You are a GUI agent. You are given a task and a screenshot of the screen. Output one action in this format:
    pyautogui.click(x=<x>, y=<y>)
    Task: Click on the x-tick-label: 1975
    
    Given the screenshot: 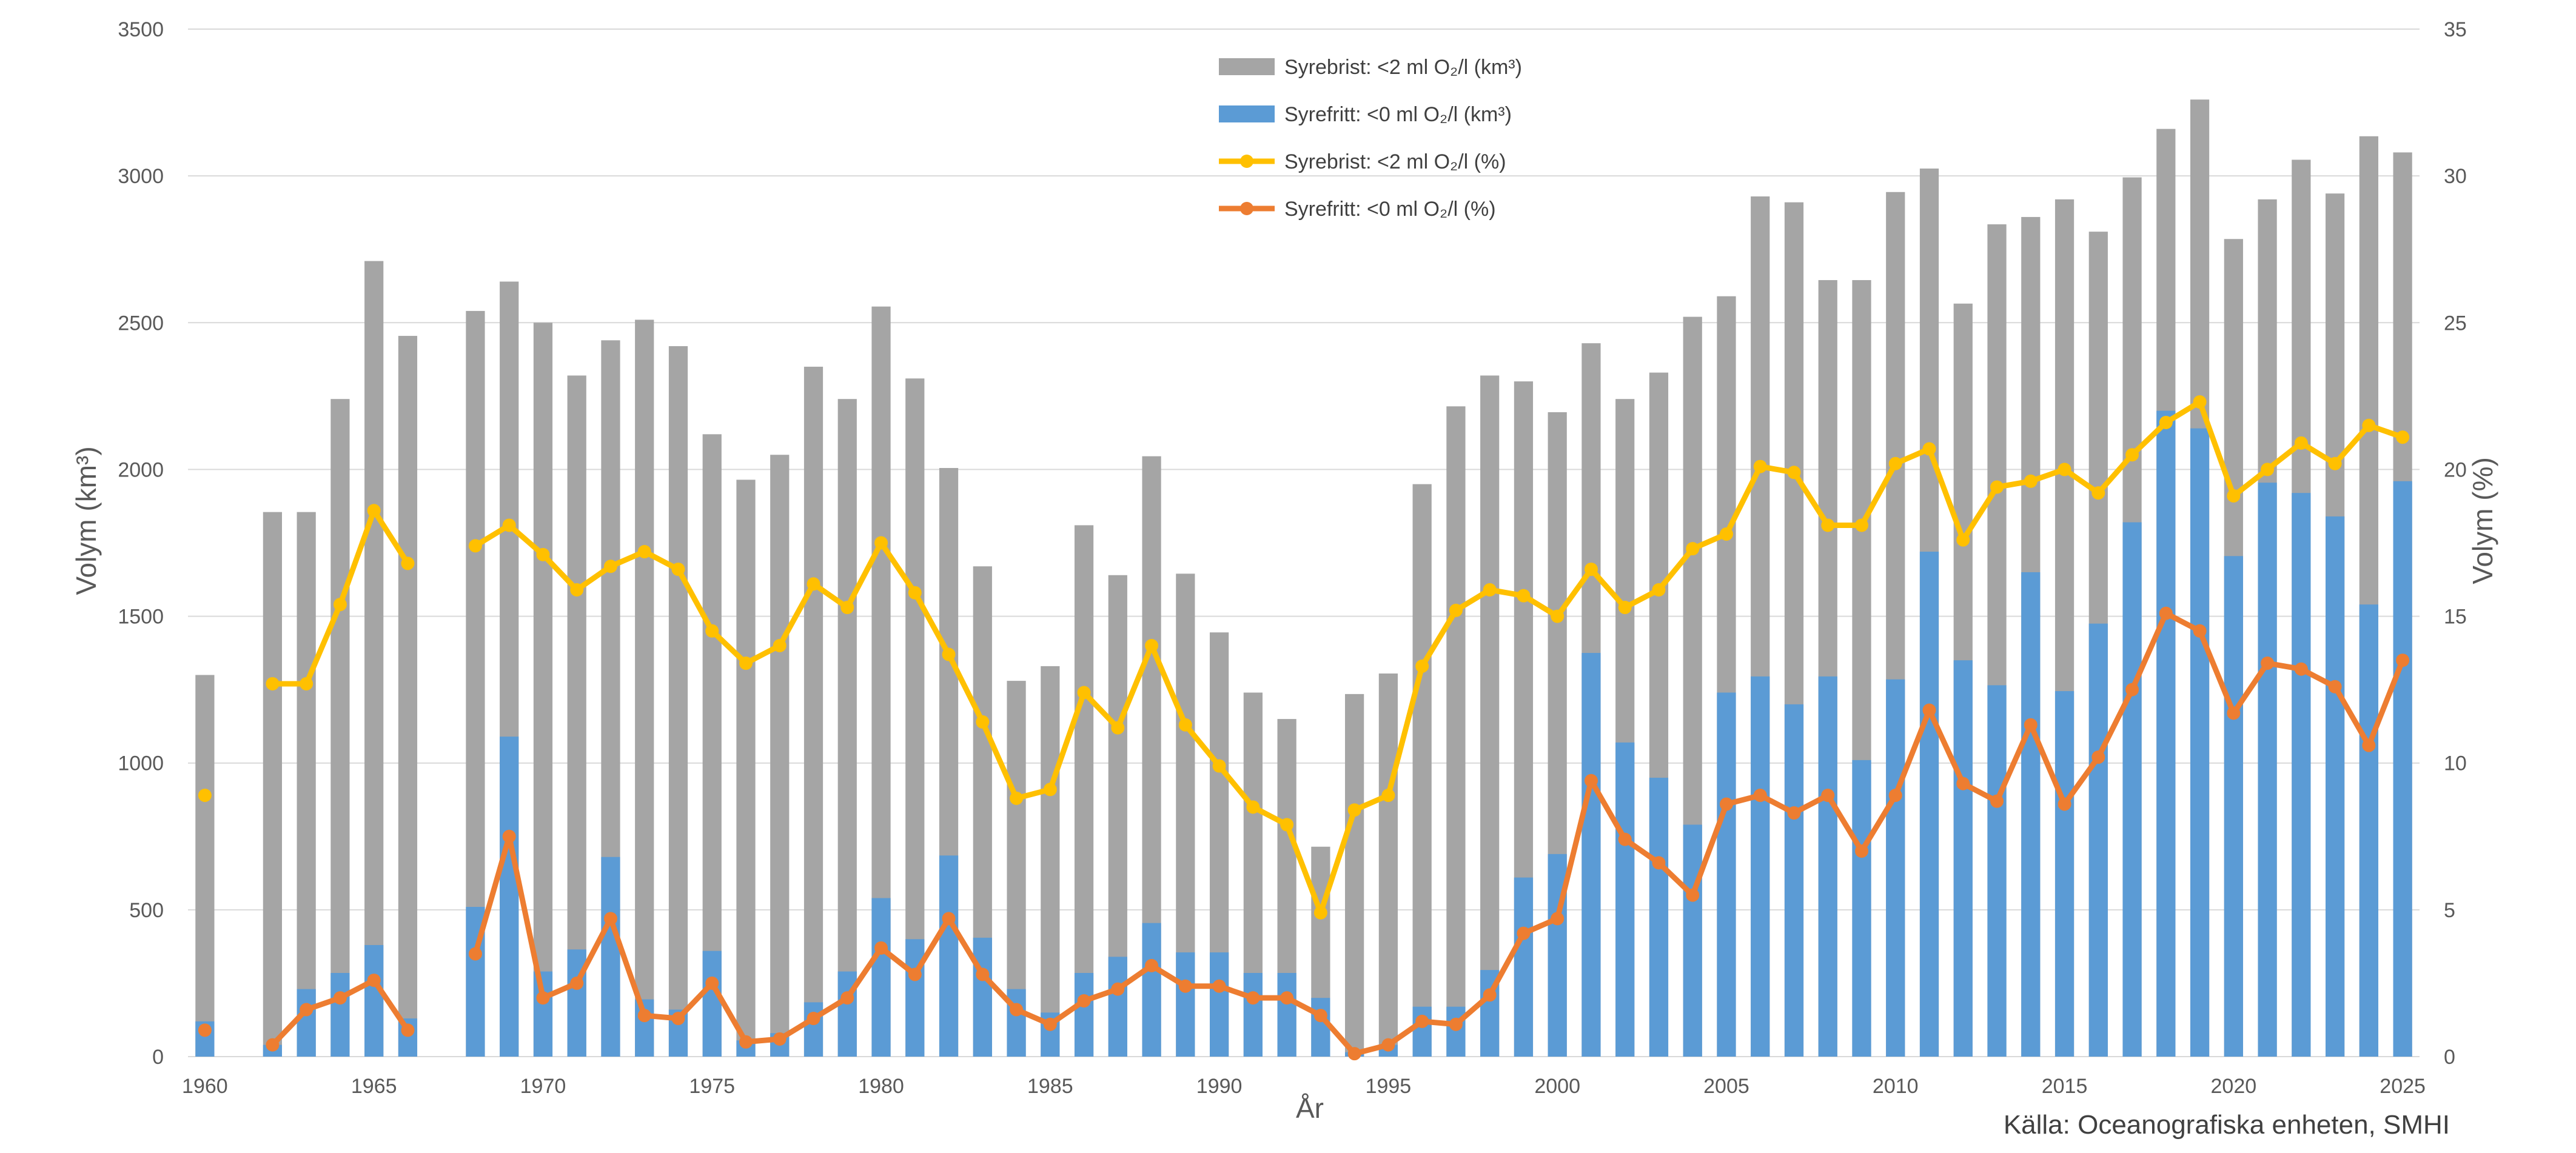 What is the action you would take?
    pyautogui.click(x=712, y=1086)
    